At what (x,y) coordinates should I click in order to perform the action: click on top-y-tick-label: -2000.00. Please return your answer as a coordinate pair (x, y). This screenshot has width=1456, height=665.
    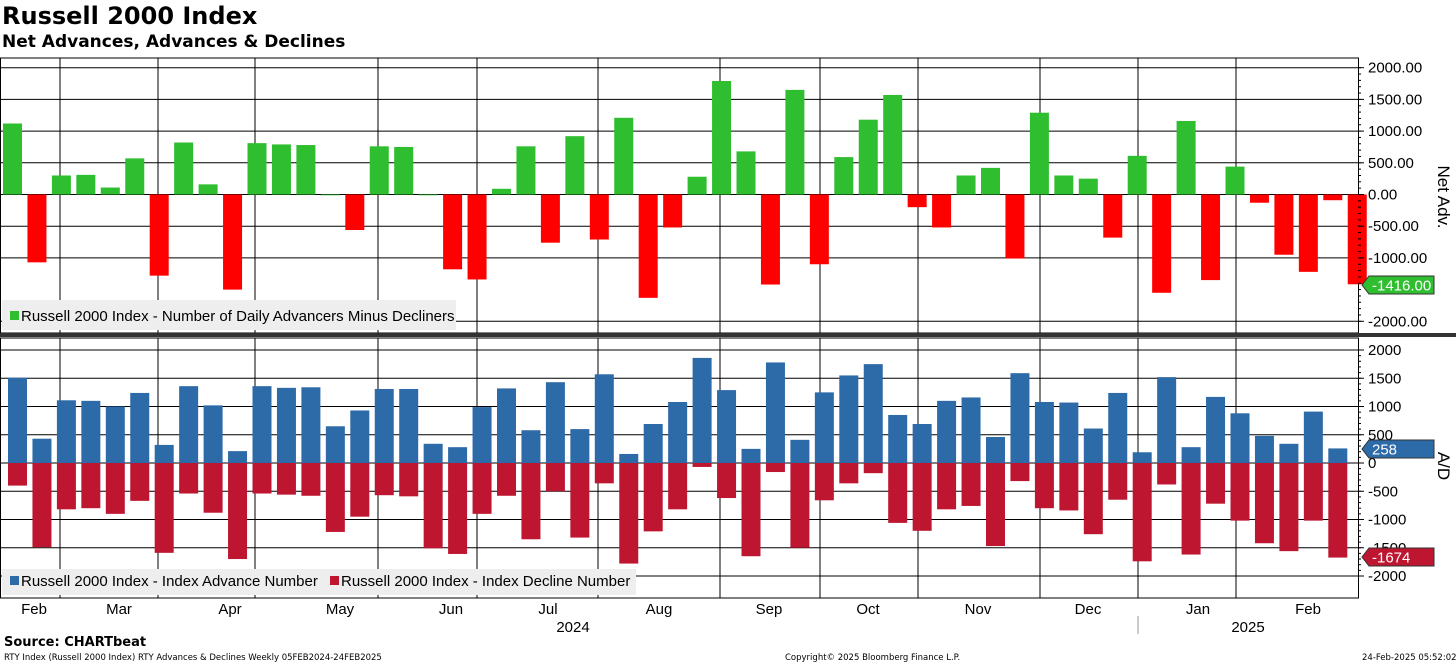
    Looking at the image, I should click on (1397, 321).